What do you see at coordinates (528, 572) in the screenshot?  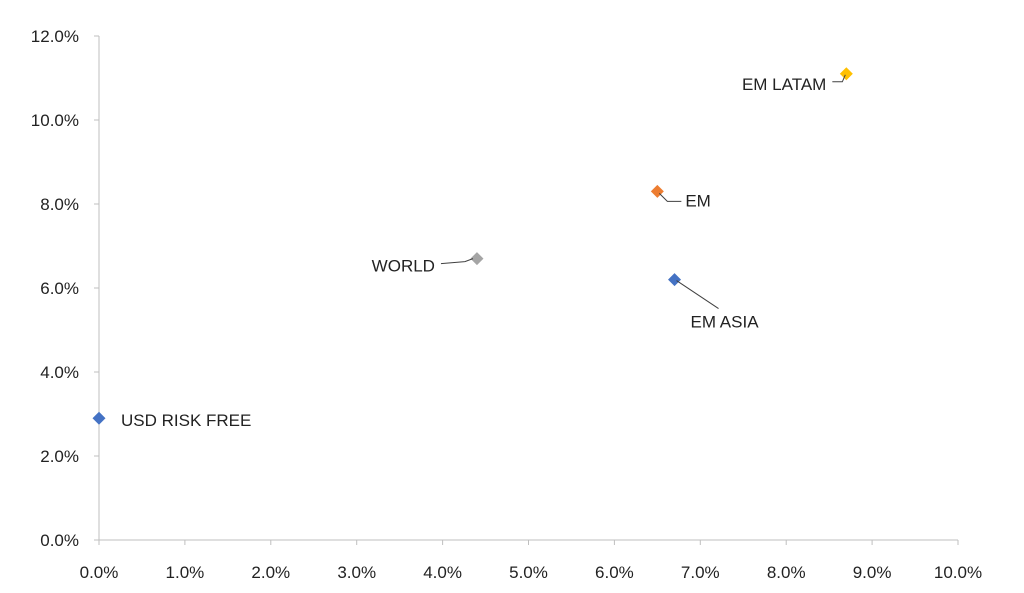 I see `x-tick-label: 5.0%` at bounding box center [528, 572].